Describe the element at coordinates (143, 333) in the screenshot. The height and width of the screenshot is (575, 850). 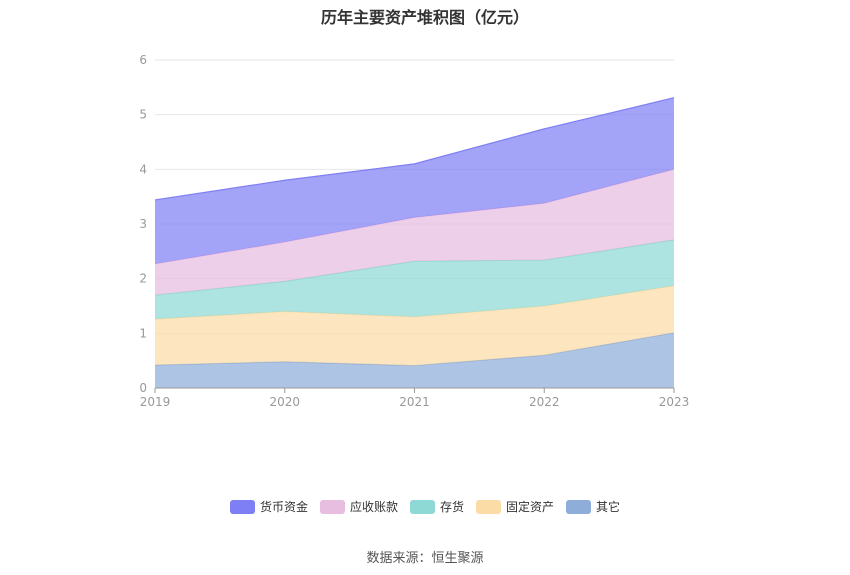
I see `y-tick-label: 1` at that location.